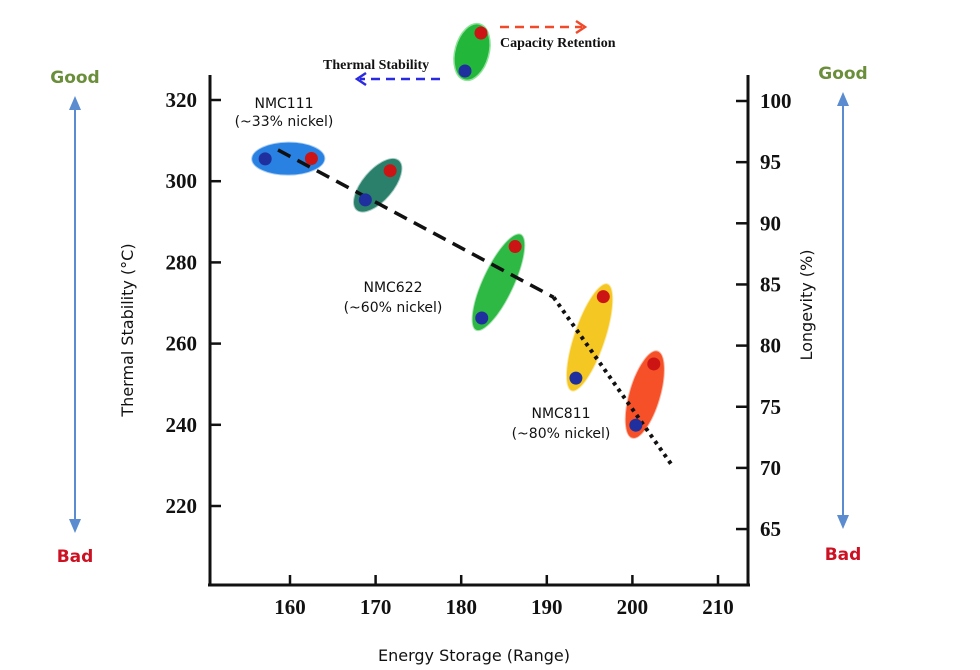 The width and height of the screenshot is (980, 670). Describe the element at coordinates (182, 425) in the screenshot. I see `left-tick-label: 240` at that location.